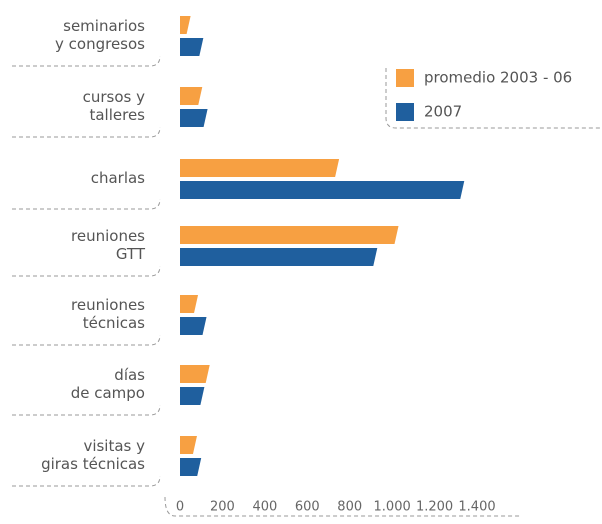 This screenshot has width=602, height=524. Describe the element at coordinates (100, 35) in the screenshot. I see `category-label: seminarios y congresos` at that location.